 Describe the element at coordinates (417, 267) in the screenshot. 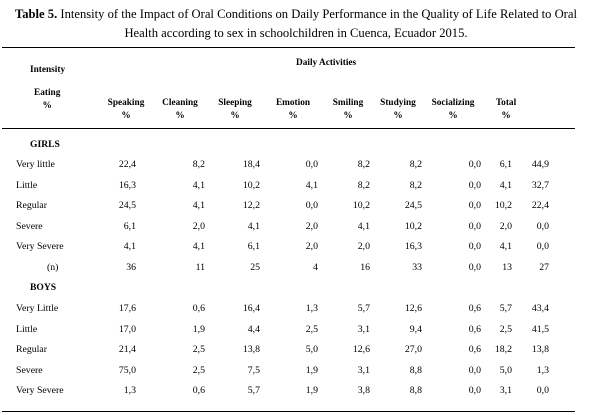

I see `table-cell: 33` at that location.